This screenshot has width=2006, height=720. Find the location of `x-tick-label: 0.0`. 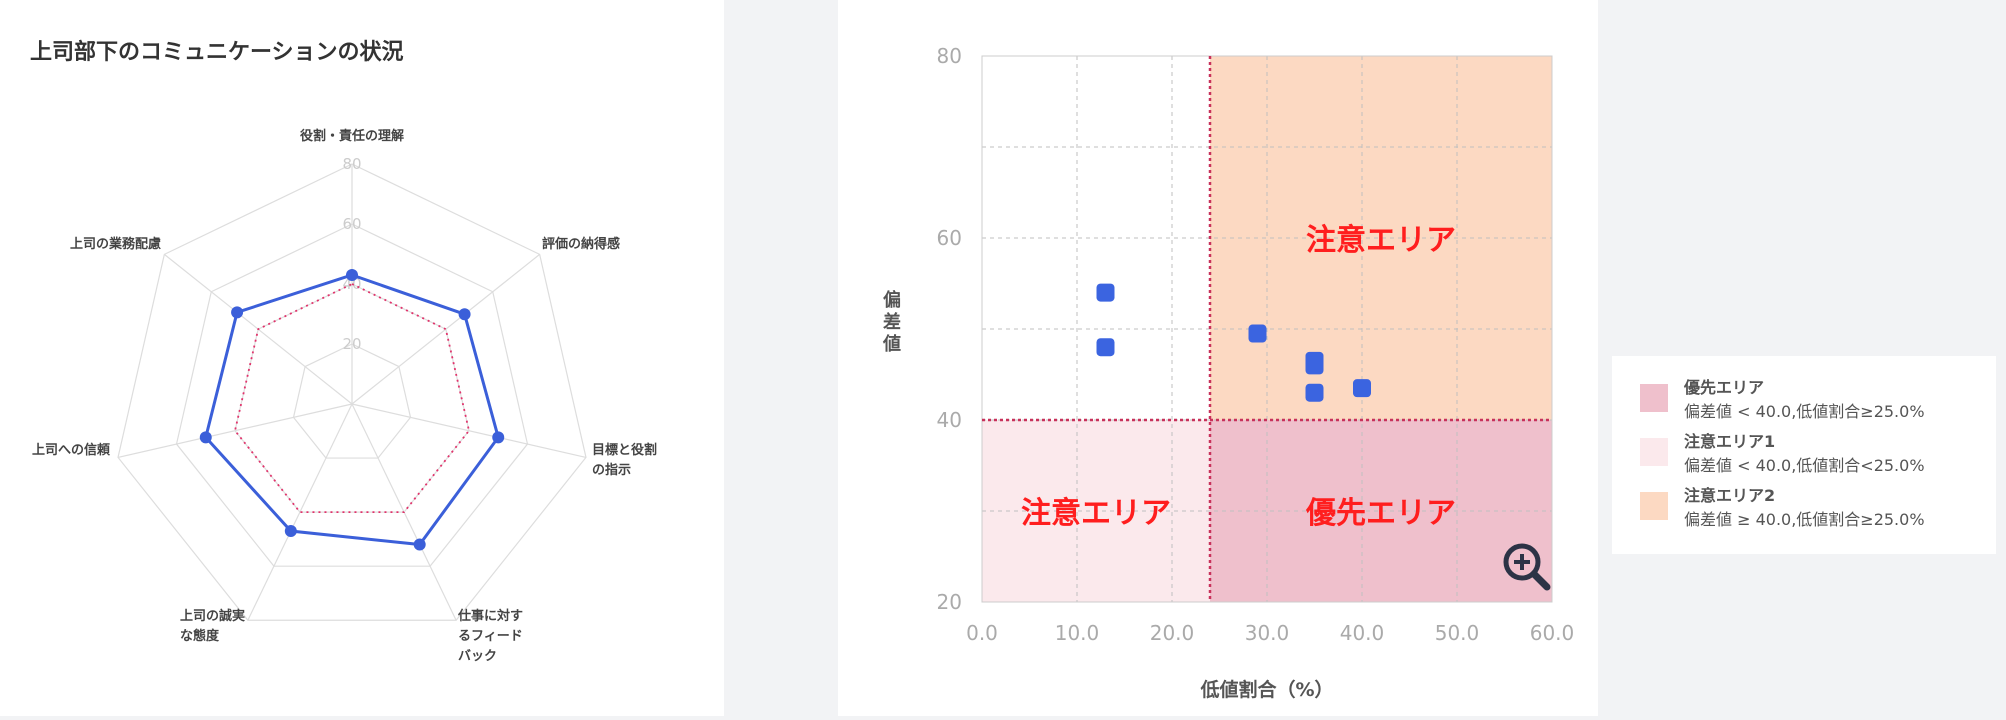

x-tick-label: 0.0 is located at coordinates (982, 633).